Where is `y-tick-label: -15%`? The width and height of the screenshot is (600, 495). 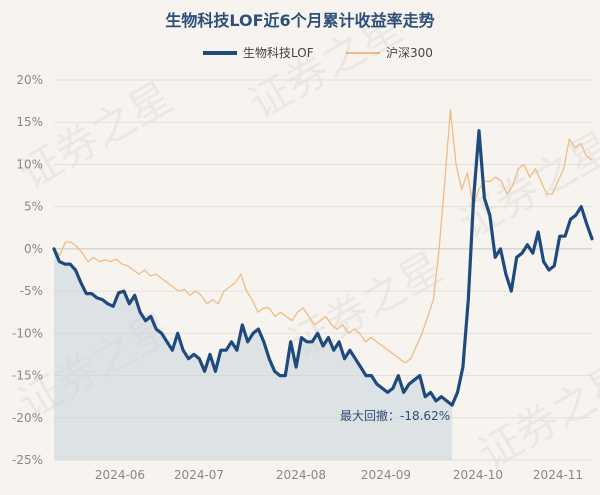
y-tick-label: -15% is located at coordinates (27, 376).